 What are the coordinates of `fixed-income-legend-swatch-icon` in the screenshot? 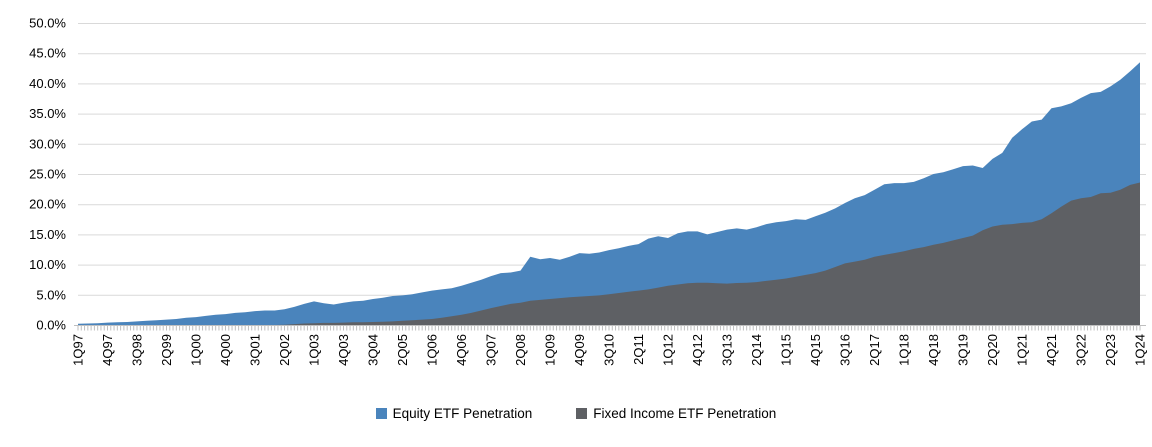 It's located at (582, 413).